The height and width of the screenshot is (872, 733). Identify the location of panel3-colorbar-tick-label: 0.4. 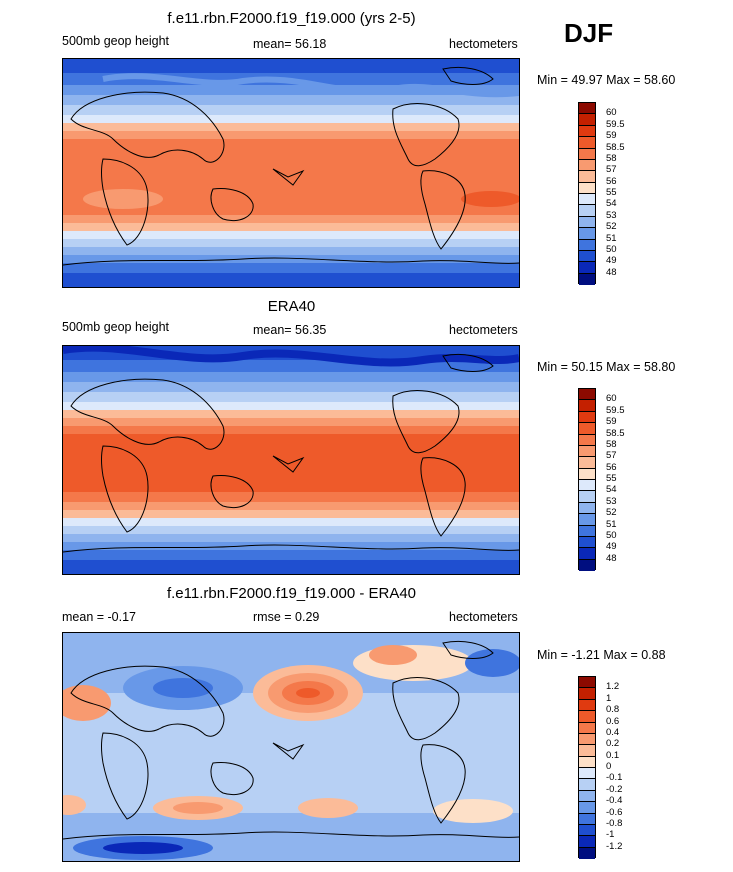
(613, 732).